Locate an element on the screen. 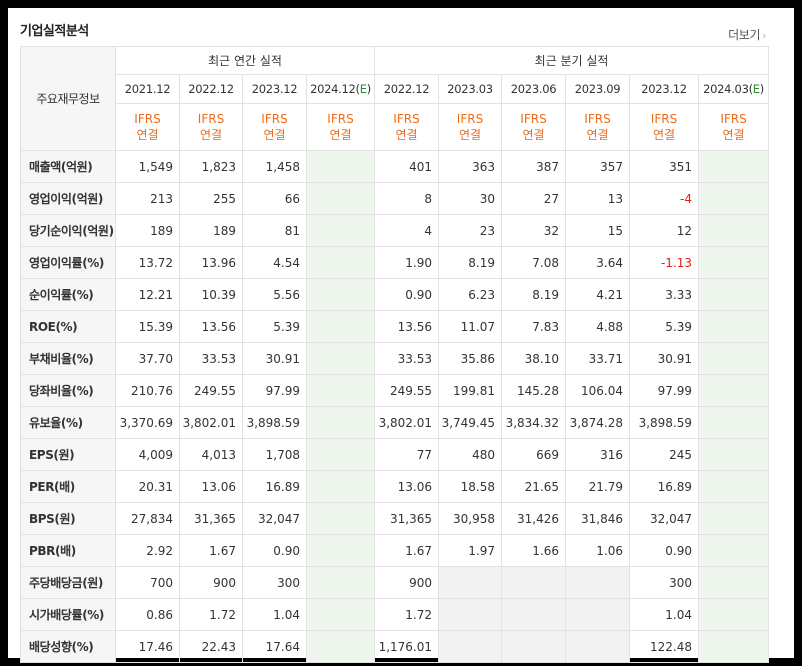  row-label: 유보율(%) is located at coordinates (68, 422).